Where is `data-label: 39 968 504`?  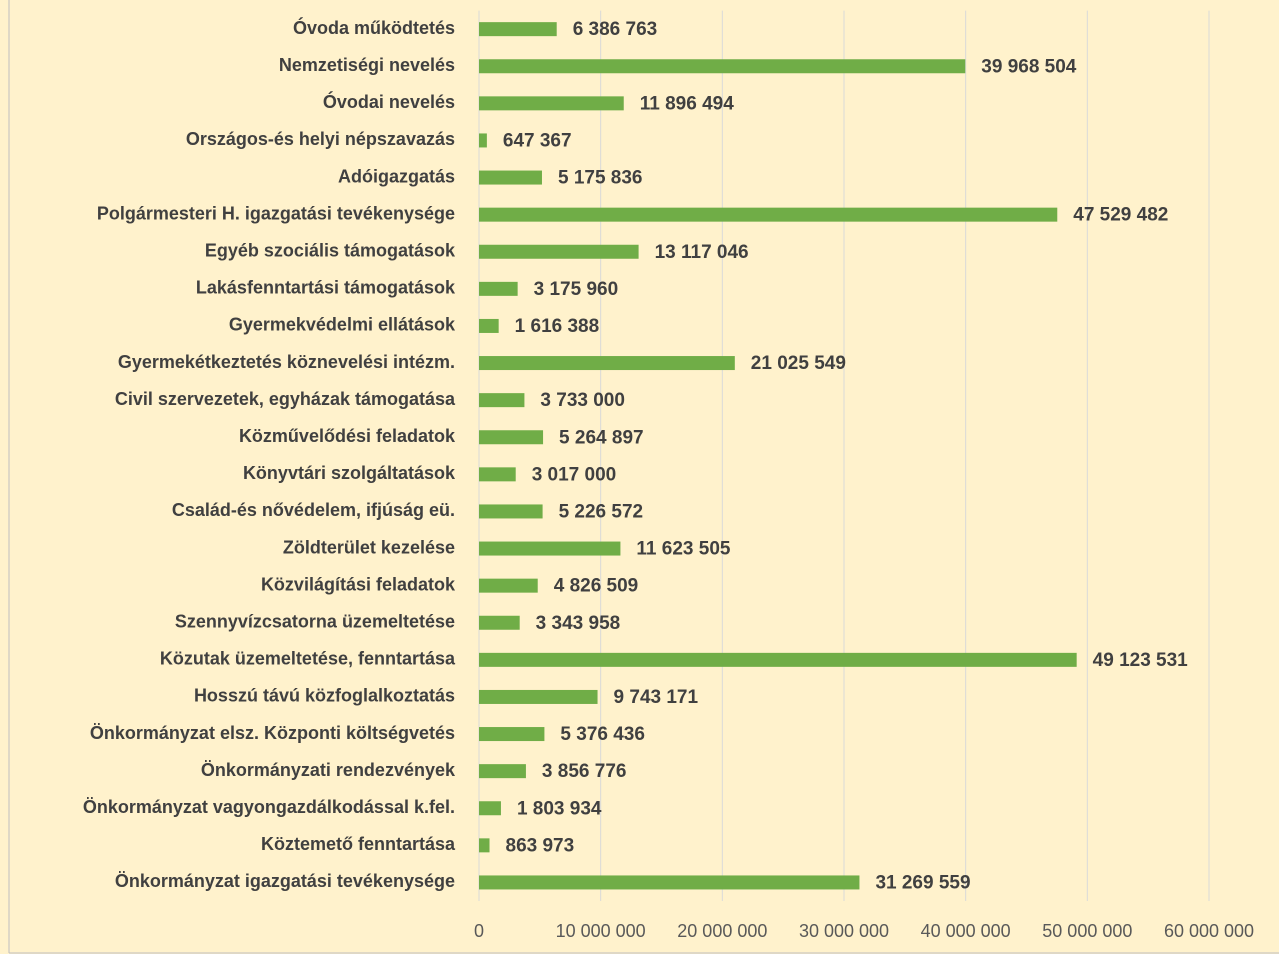
data-label: 39 968 504 is located at coordinates (1029, 66).